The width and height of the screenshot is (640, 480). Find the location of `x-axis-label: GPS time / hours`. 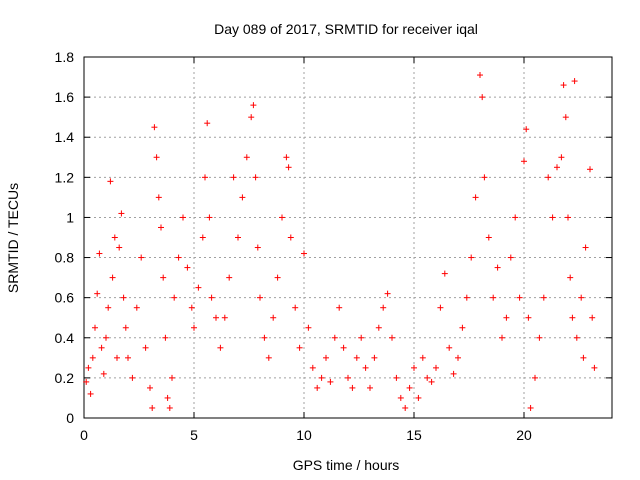

x-axis-label: GPS time / hours is located at coordinates (346, 465).